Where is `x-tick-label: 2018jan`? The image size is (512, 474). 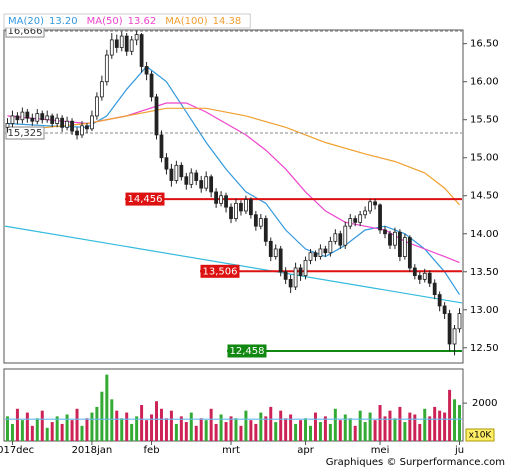
x-tick-label: 2018jan is located at coordinates (92, 450).